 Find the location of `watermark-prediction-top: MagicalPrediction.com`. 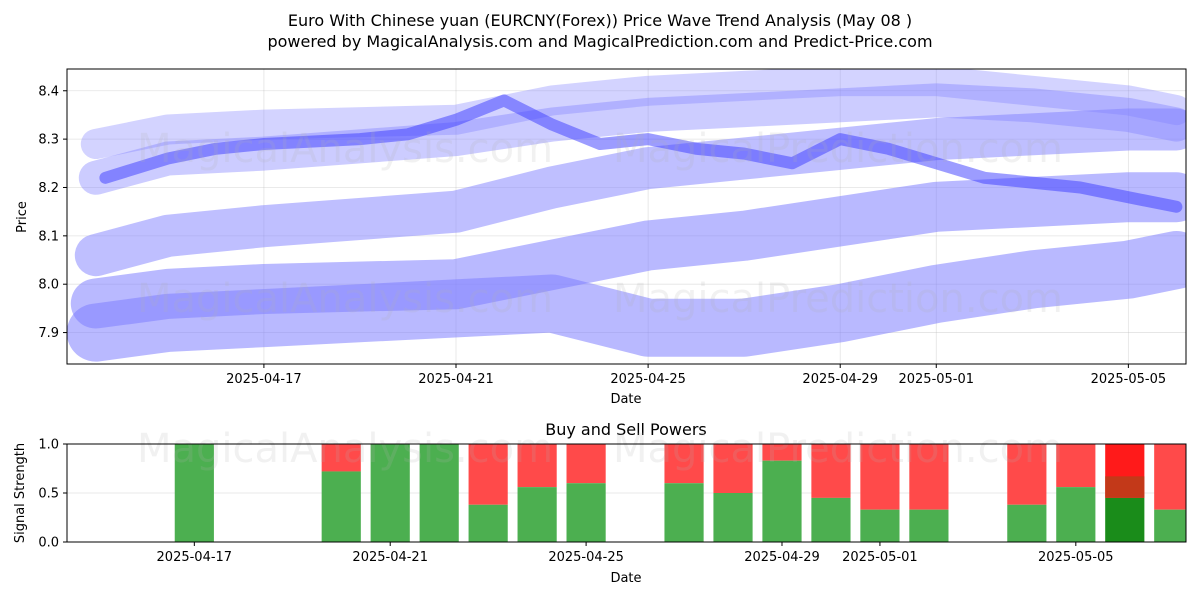

watermark-prediction-top: MagicalPrediction.com is located at coordinates (838, 149).